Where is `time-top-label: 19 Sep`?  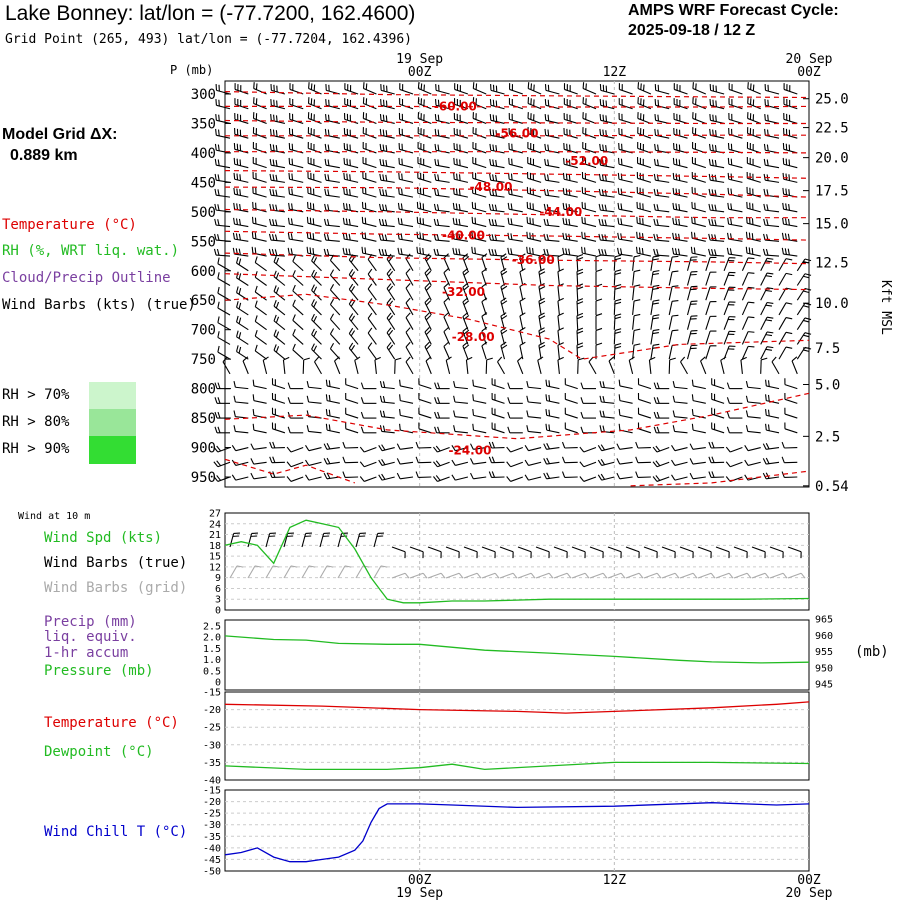 time-top-label: 19 Sep is located at coordinates (419, 59).